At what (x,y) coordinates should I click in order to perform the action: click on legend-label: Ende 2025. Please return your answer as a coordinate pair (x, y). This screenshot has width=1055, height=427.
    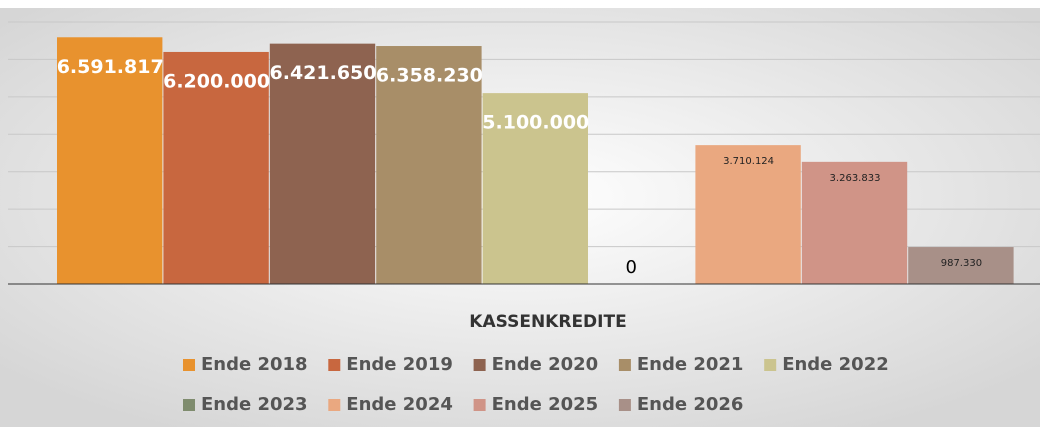
    Looking at the image, I should click on (545, 404).